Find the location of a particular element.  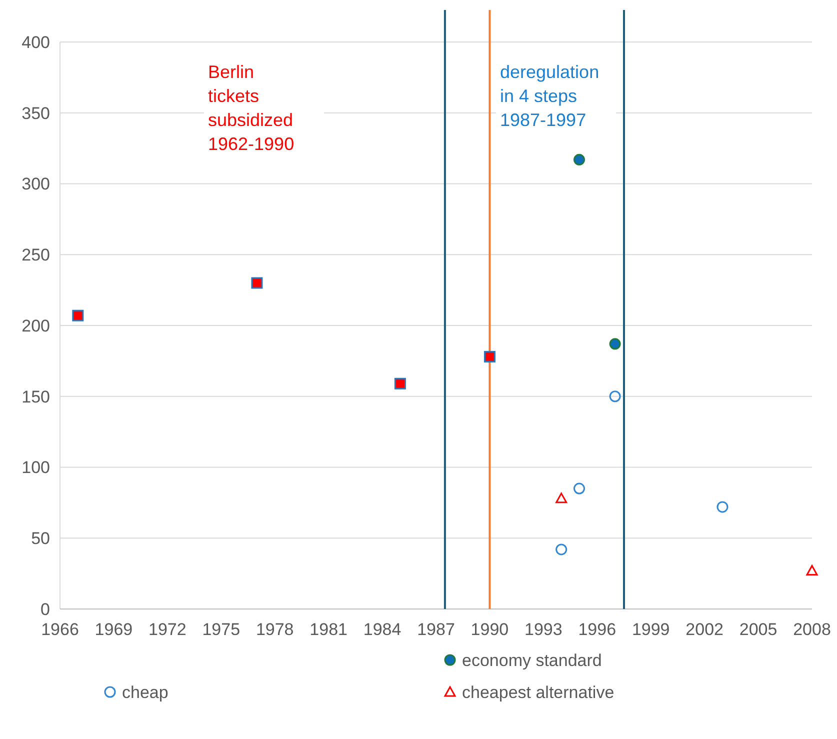

x-tick-label: 1996 is located at coordinates (597, 629).